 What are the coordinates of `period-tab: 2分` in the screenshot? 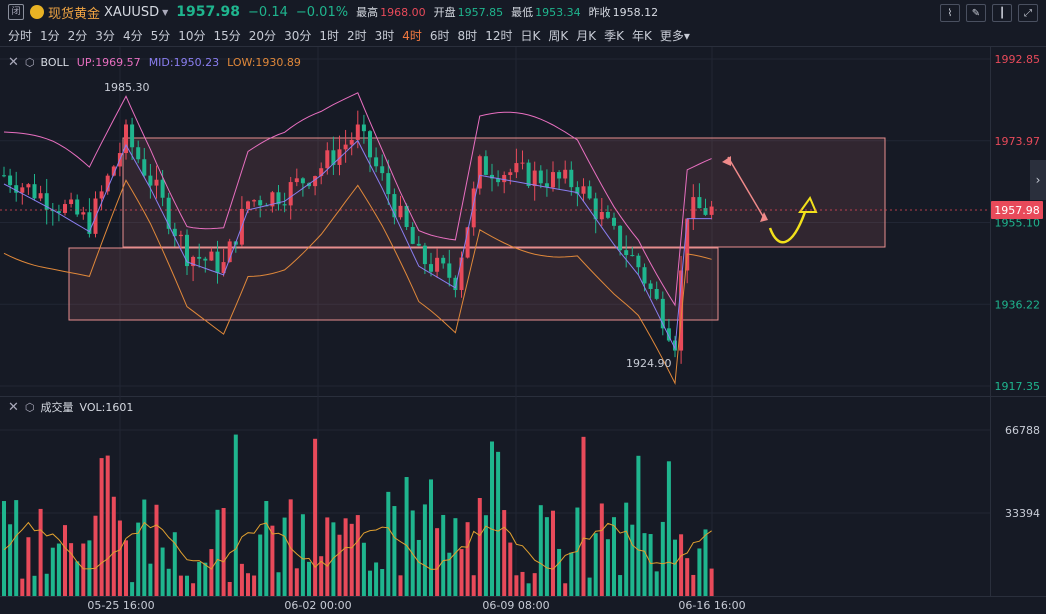 It's located at (77, 35).